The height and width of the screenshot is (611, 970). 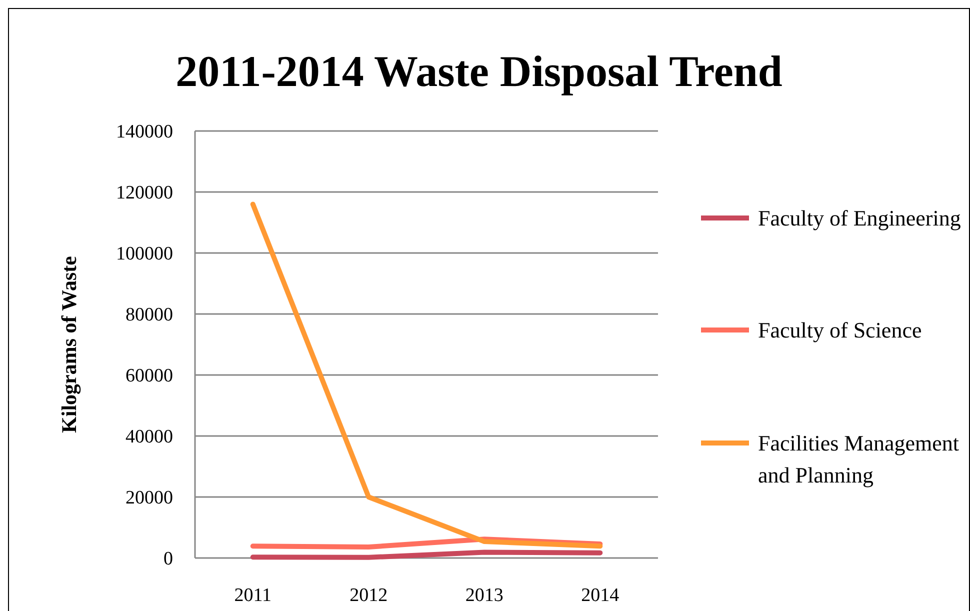 What do you see at coordinates (253, 595) in the screenshot?
I see `x-tick-label: 2011` at bounding box center [253, 595].